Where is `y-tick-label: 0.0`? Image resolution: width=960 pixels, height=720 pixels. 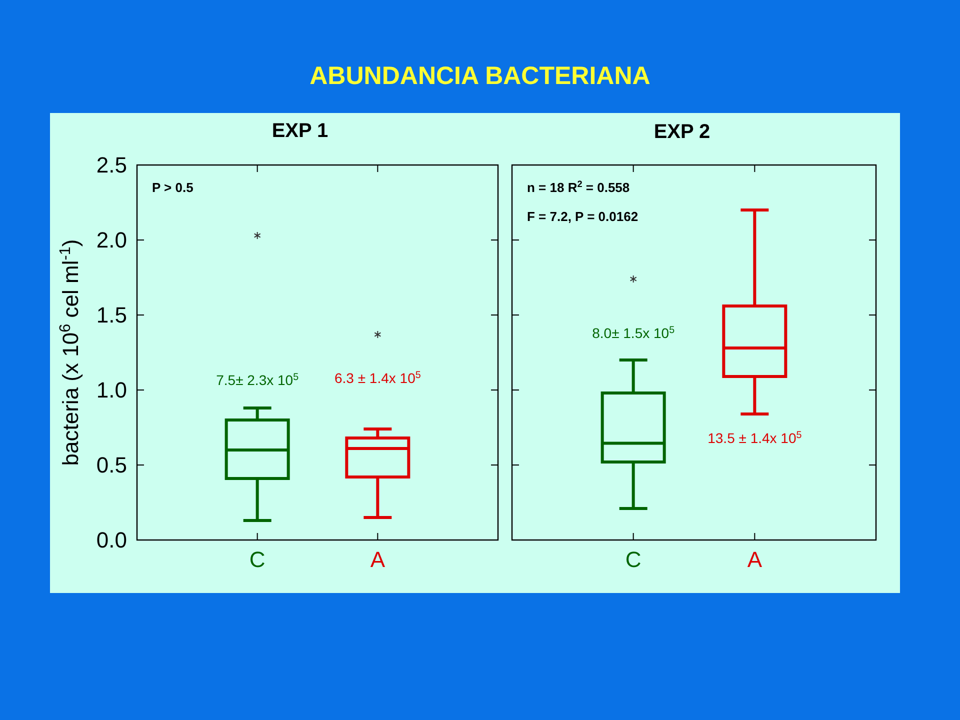
y-tick-label: 0.0 is located at coordinates (111, 540).